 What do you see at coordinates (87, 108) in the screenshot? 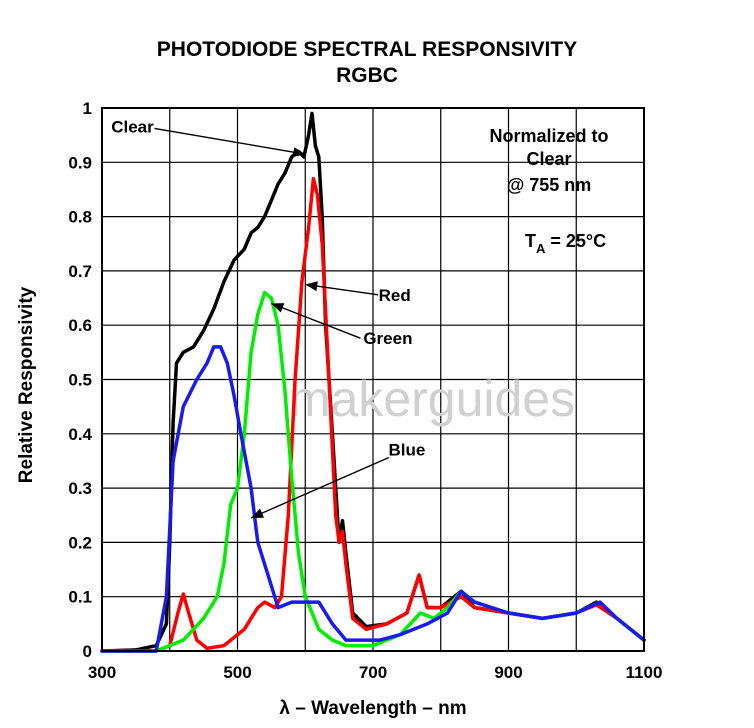
I see `y-tick-label: 1` at bounding box center [87, 108].